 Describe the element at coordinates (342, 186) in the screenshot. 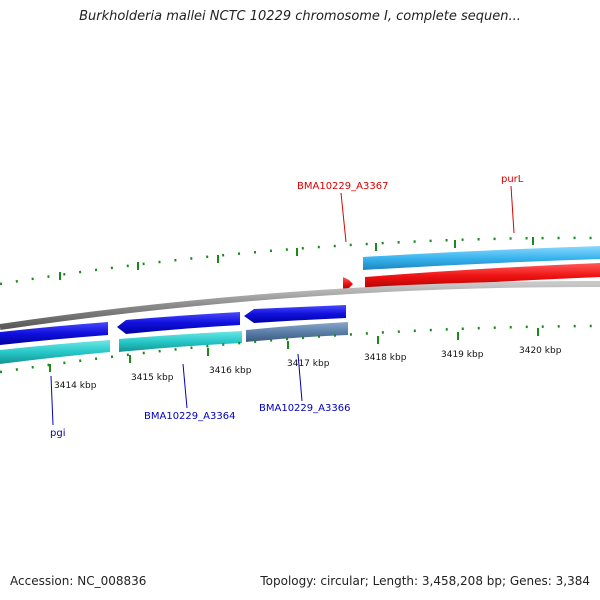

I see `gene-label-BMA10229_A3367: BMA10229_A3367` at that location.